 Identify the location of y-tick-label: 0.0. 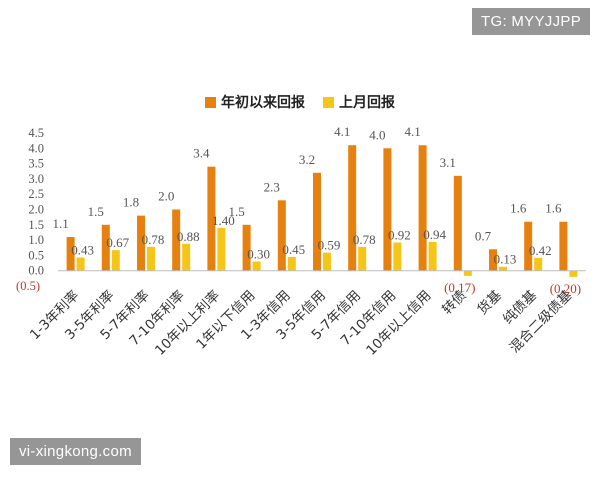
(36, 271).